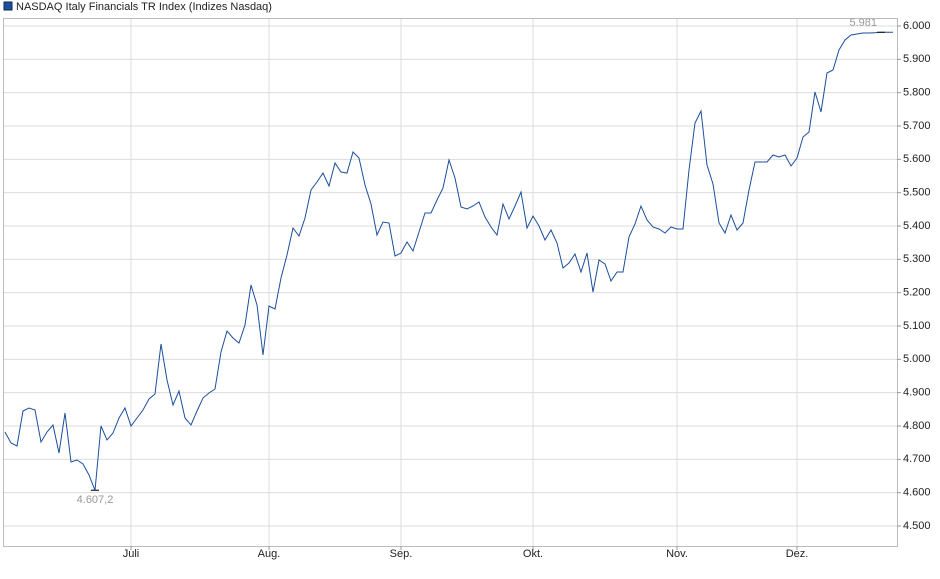  I want to click on x-tick-label: Okt., so click(533, 554).